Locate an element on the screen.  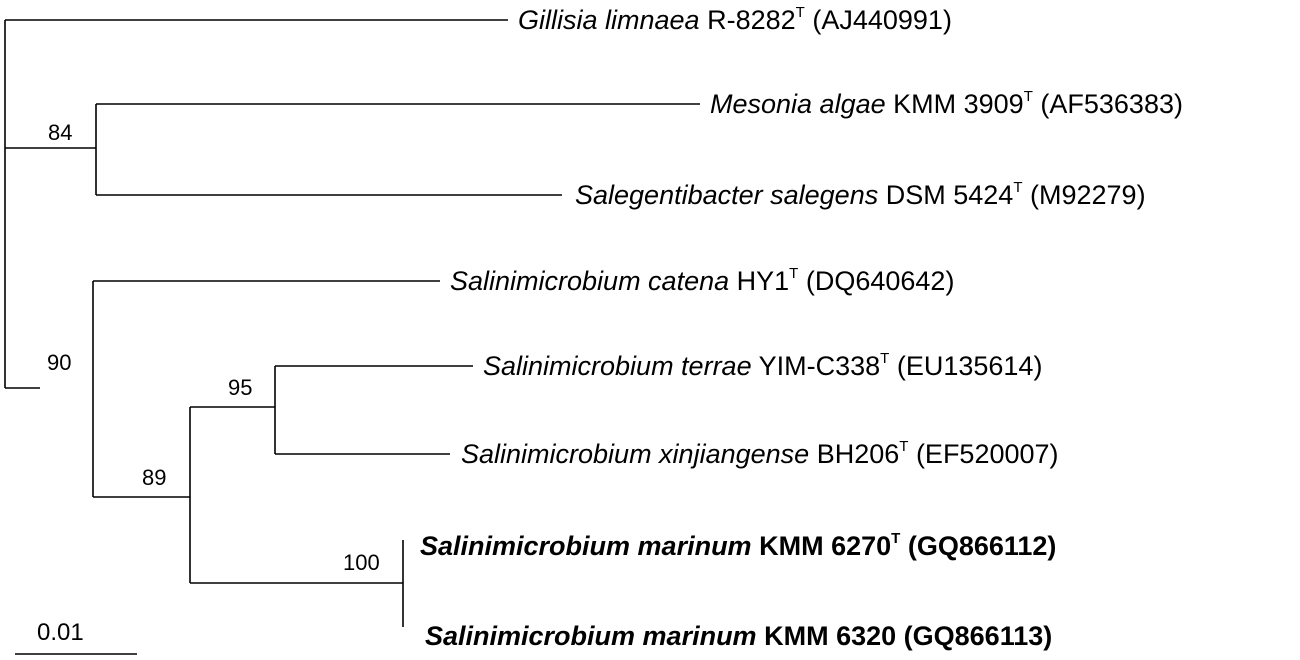
strain-id: KMM 3909 is located at coordinates (958, 104).